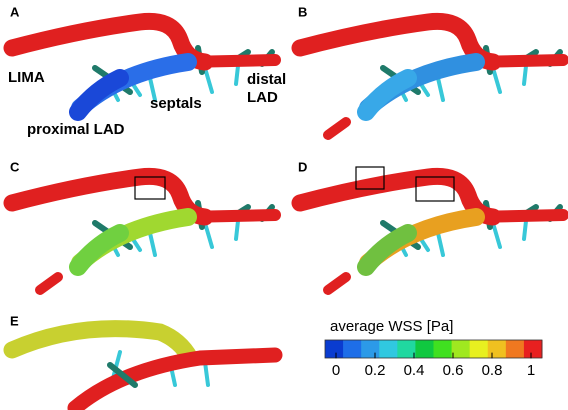  I want to click on annotation: LAD, so click(262, 97).